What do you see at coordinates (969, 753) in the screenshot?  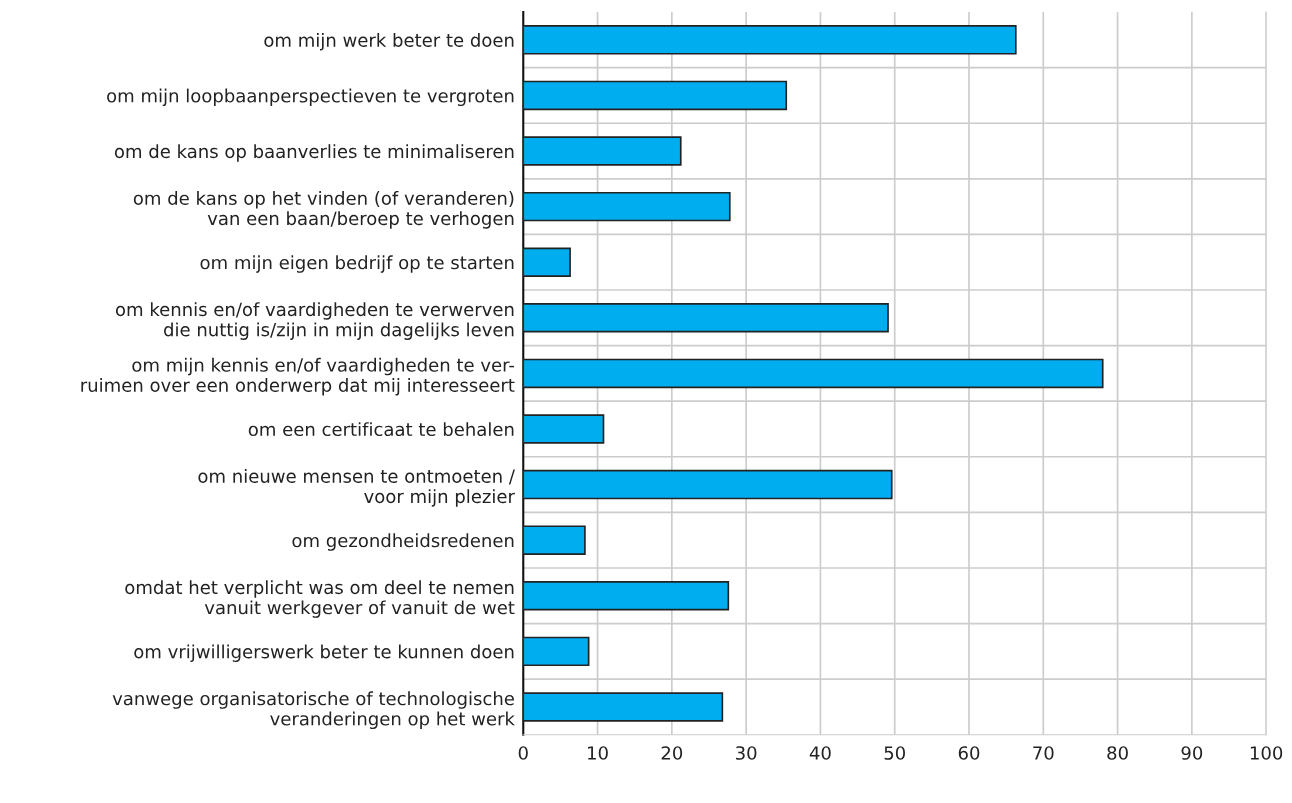 I see `x-tick-label: 60` at bounding box center [969, 753].